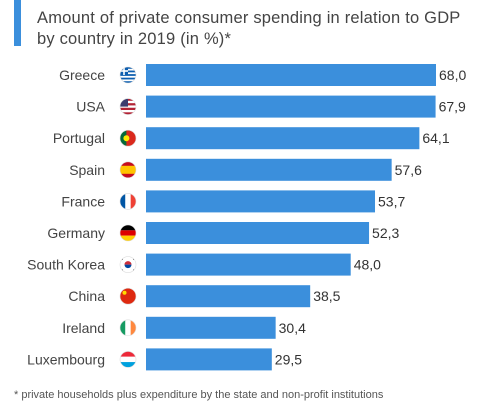 This screenshot has width=495, height=401. Describe the element at coordinates (408, 170) in the screenshot. I see `value-label: 57,6` at that location.